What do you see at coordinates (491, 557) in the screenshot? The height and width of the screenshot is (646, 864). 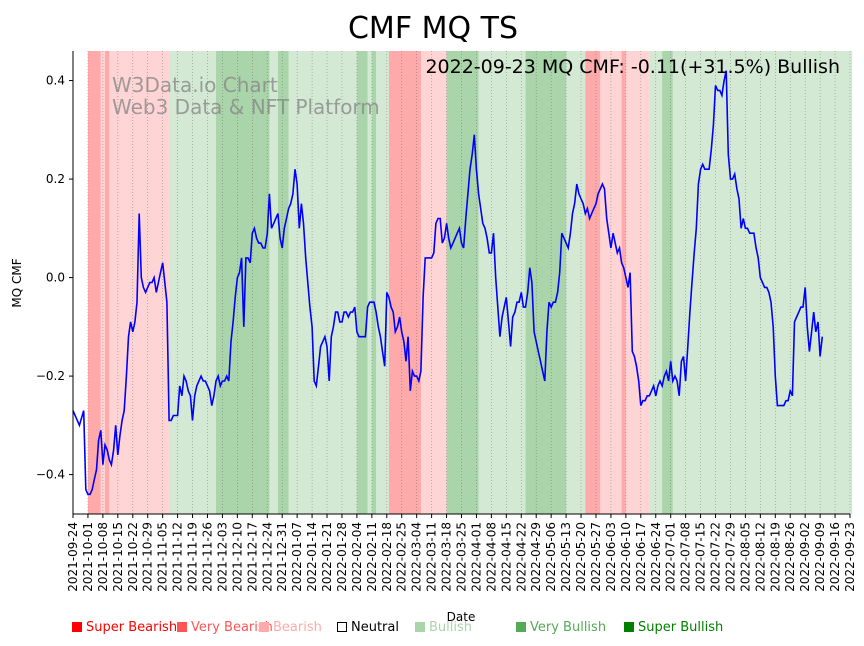 I see `x-tick-label: 2022-04-08` at bounding box center [491, 557].